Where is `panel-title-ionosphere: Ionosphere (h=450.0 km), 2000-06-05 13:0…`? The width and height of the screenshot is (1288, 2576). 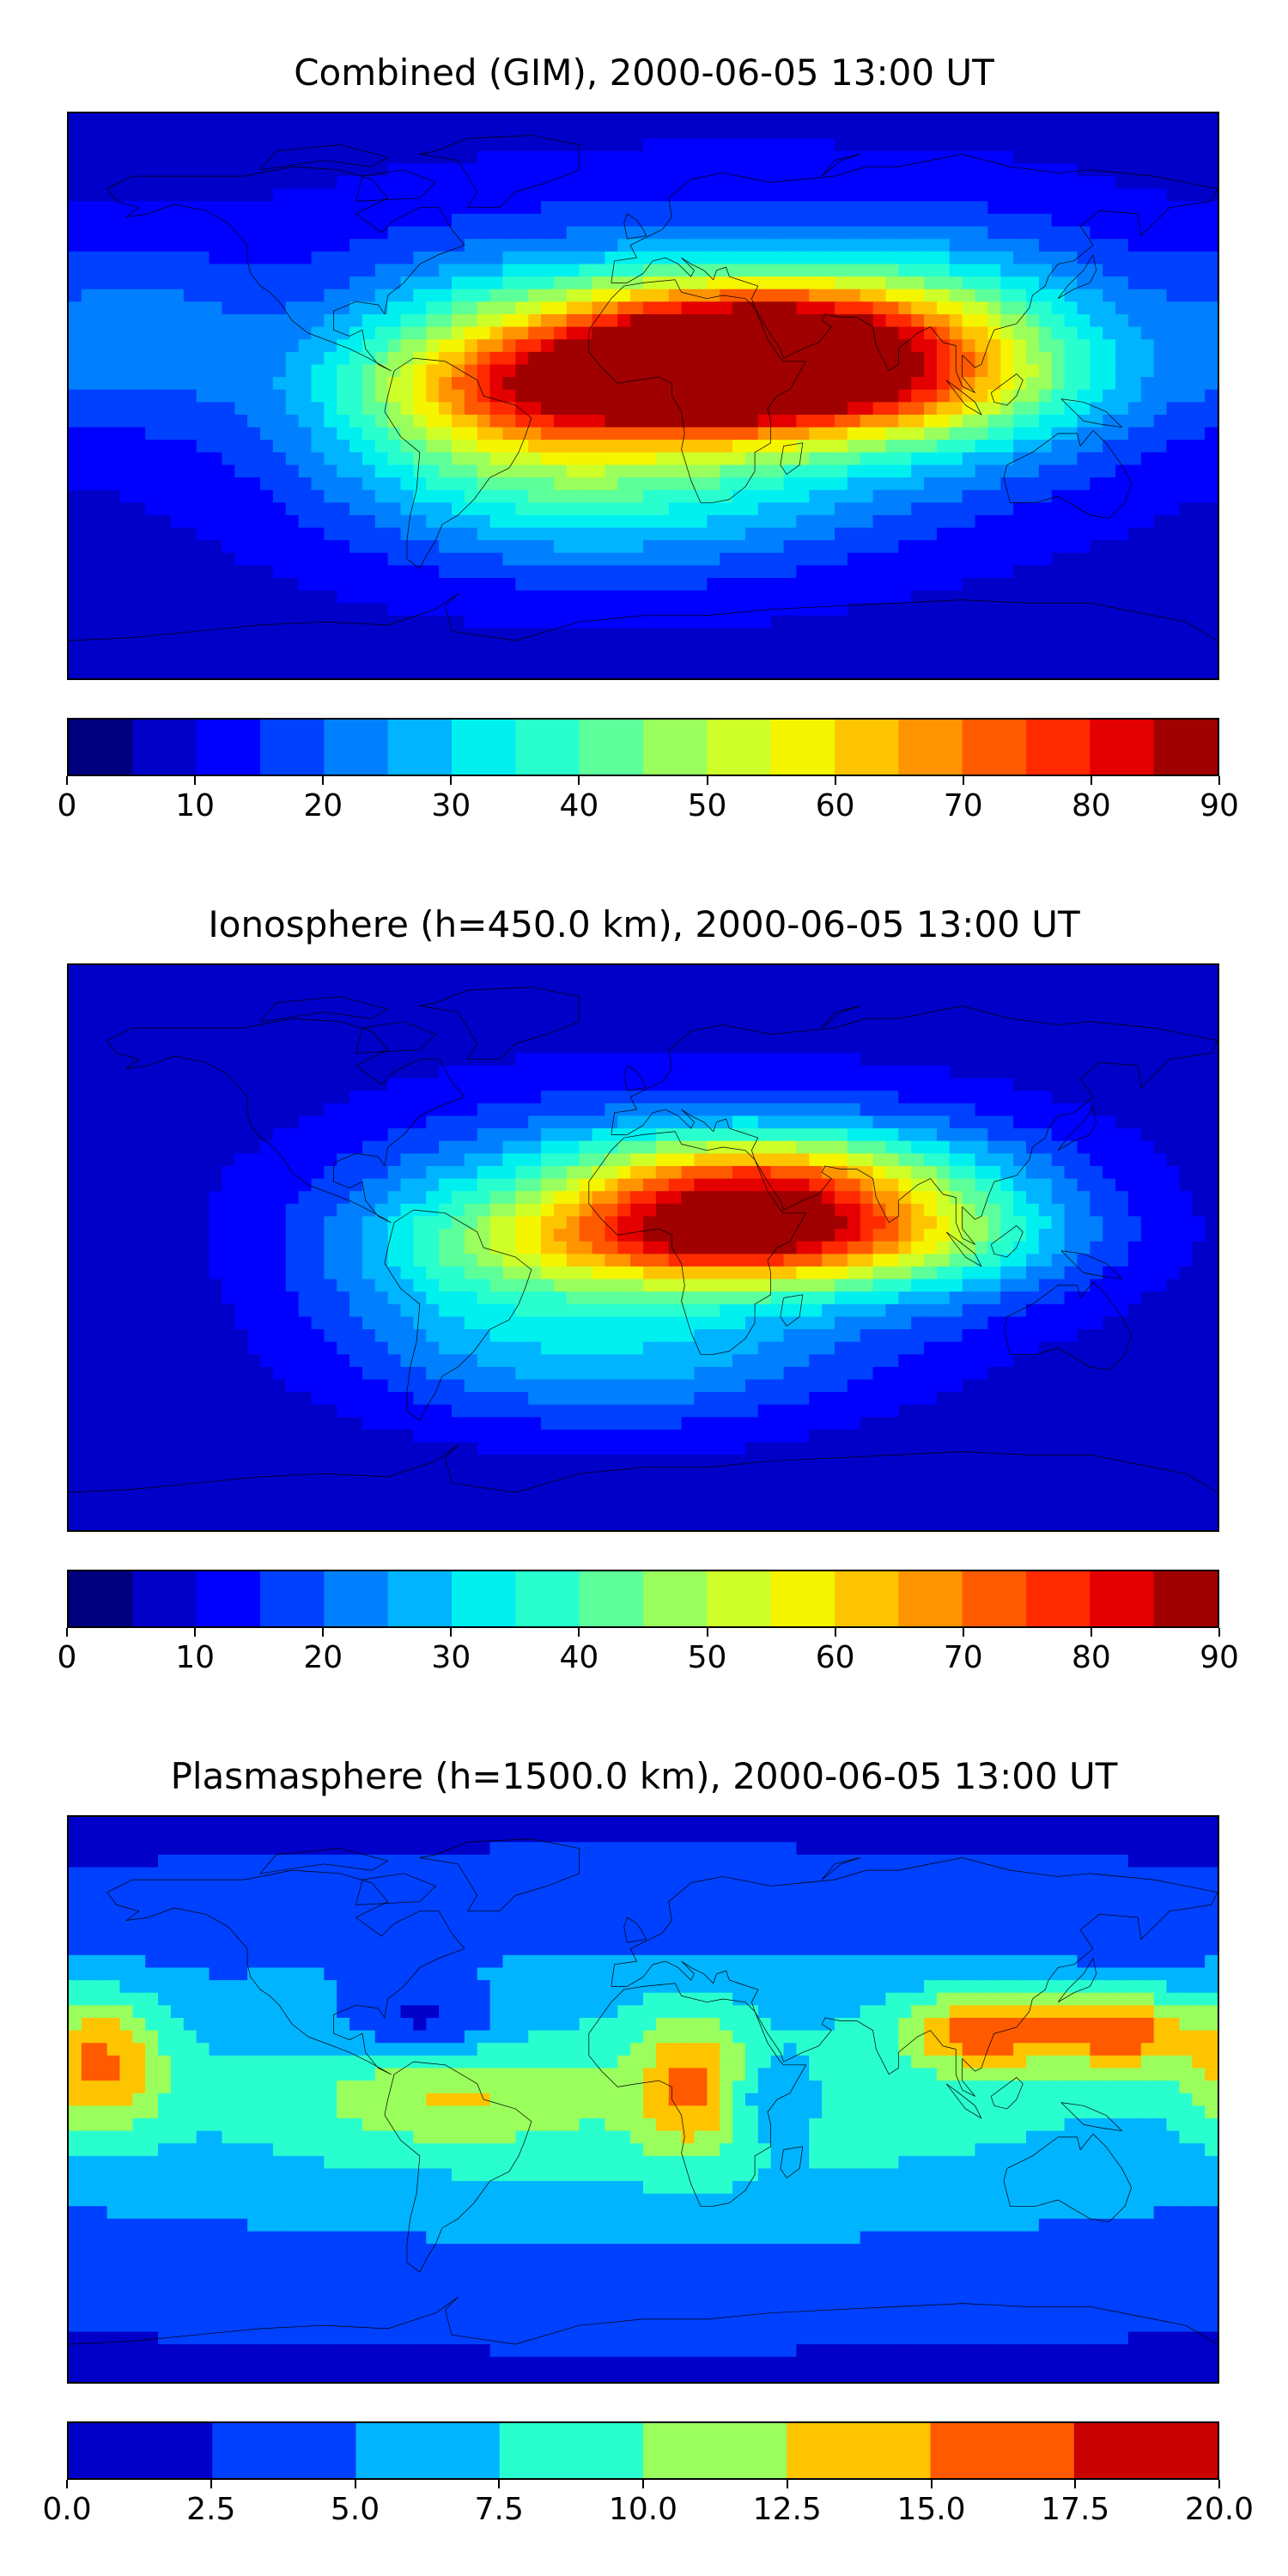 panel-title-ionosphere: Ionosphere (h=450.0 km), 2000-06-05 13:0… is located at coordinates (644, 924).